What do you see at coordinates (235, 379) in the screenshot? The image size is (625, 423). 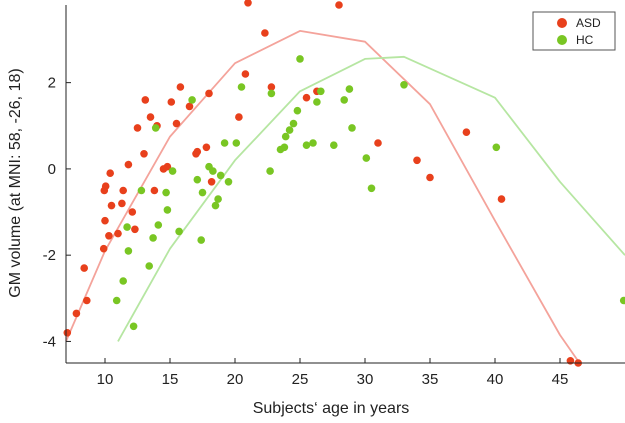 I see `x-tick-label: 20` at bounding box center [235, 379].